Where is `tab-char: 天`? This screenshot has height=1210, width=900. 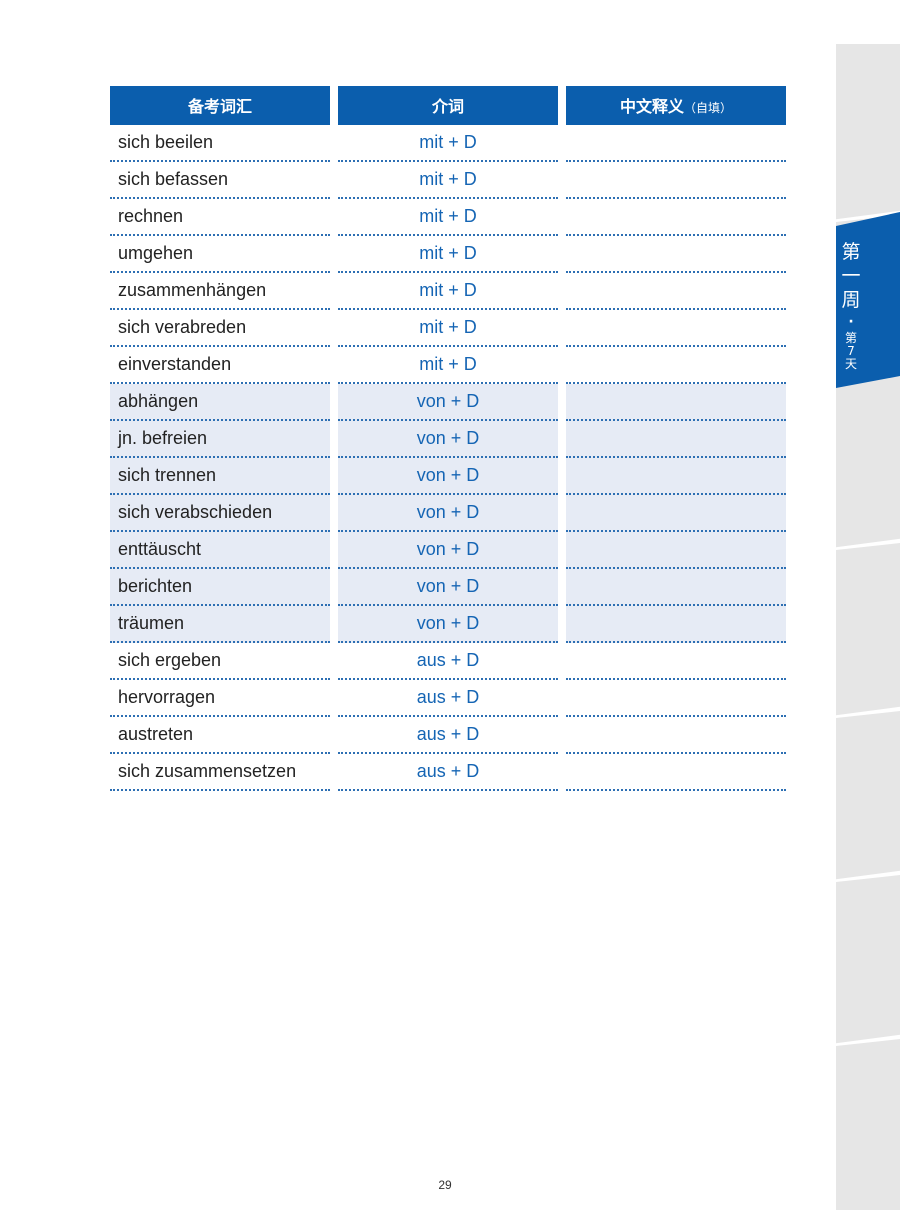
tab-char: 天 is located at coordinates (850, 364).